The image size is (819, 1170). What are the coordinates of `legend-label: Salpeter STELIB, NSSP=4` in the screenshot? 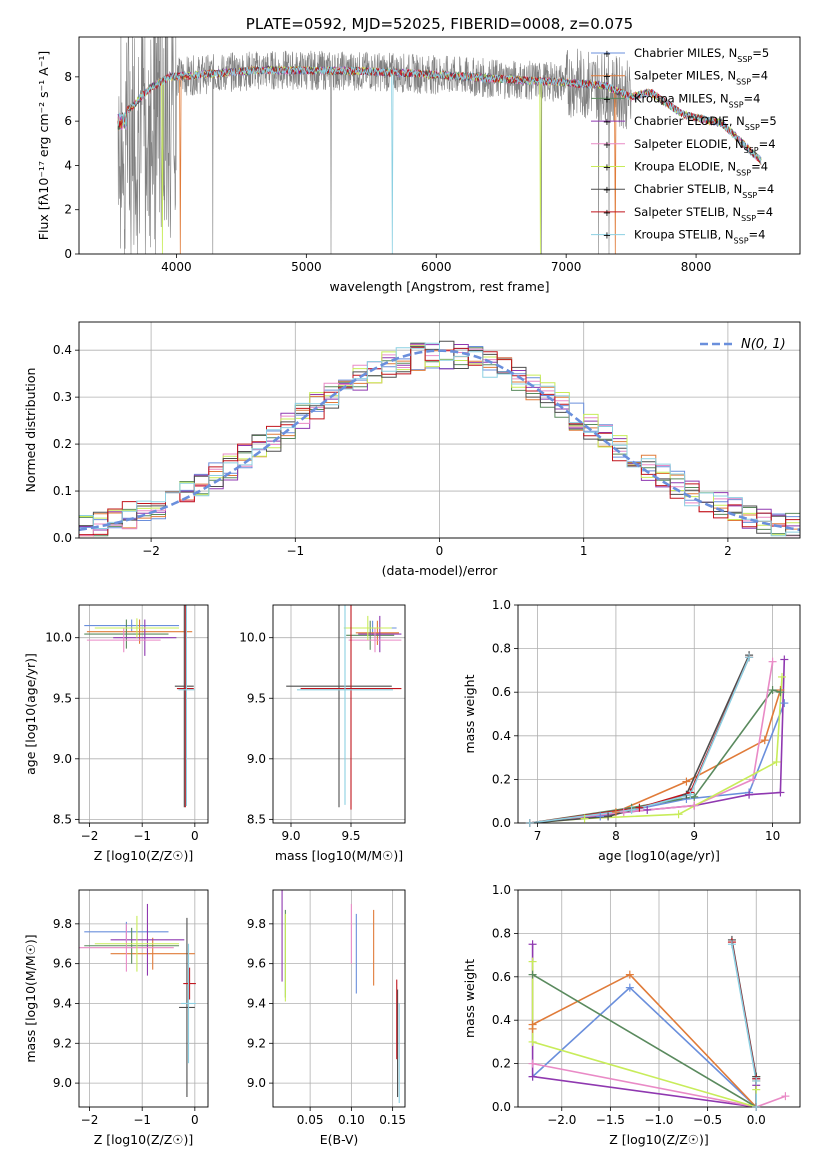 It's located at (703, 214).